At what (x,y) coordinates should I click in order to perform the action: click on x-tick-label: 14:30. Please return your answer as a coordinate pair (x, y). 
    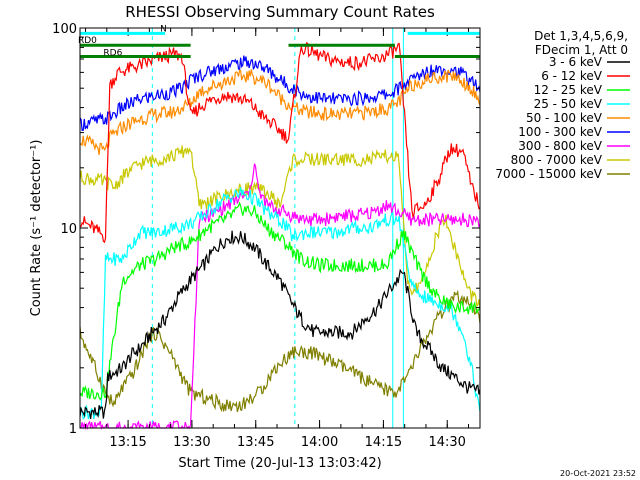
    Looking at the image, I should click on (446, 442).